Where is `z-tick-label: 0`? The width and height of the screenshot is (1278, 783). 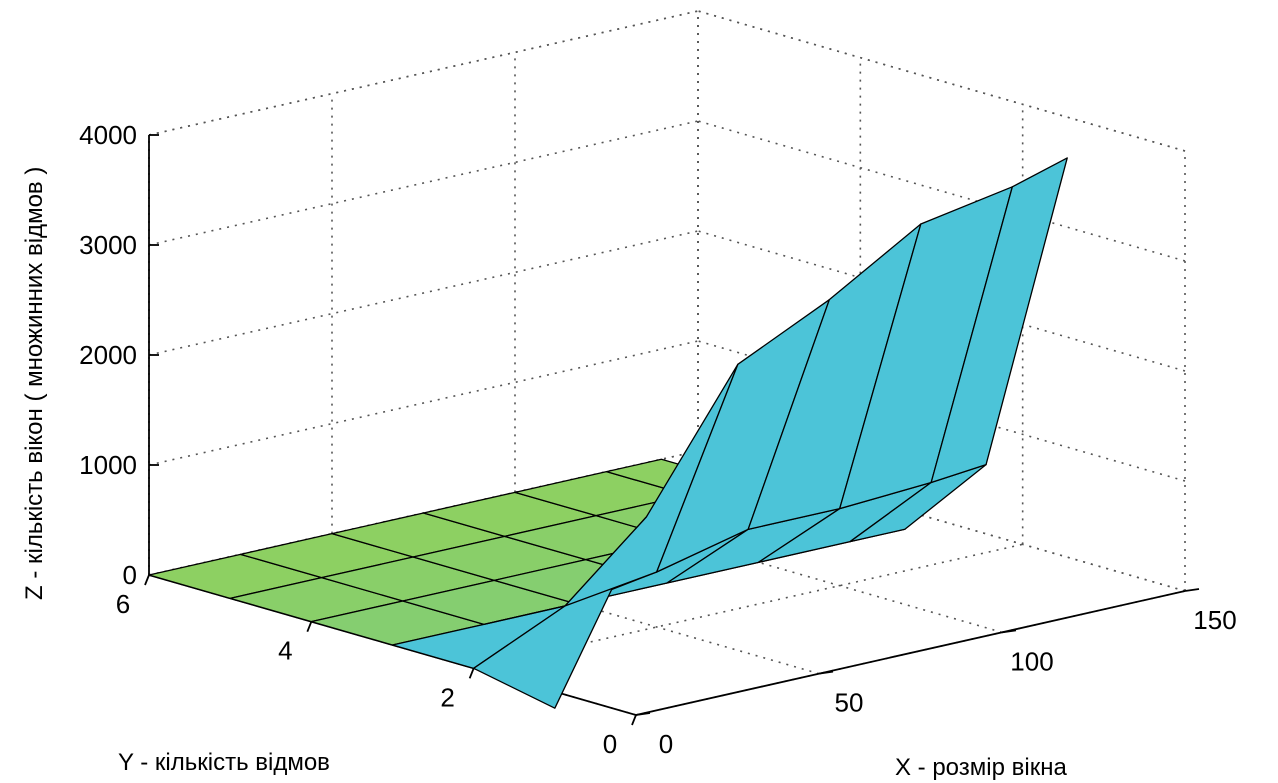 z-tick-label: 0 is located at coordinates (130, 575).